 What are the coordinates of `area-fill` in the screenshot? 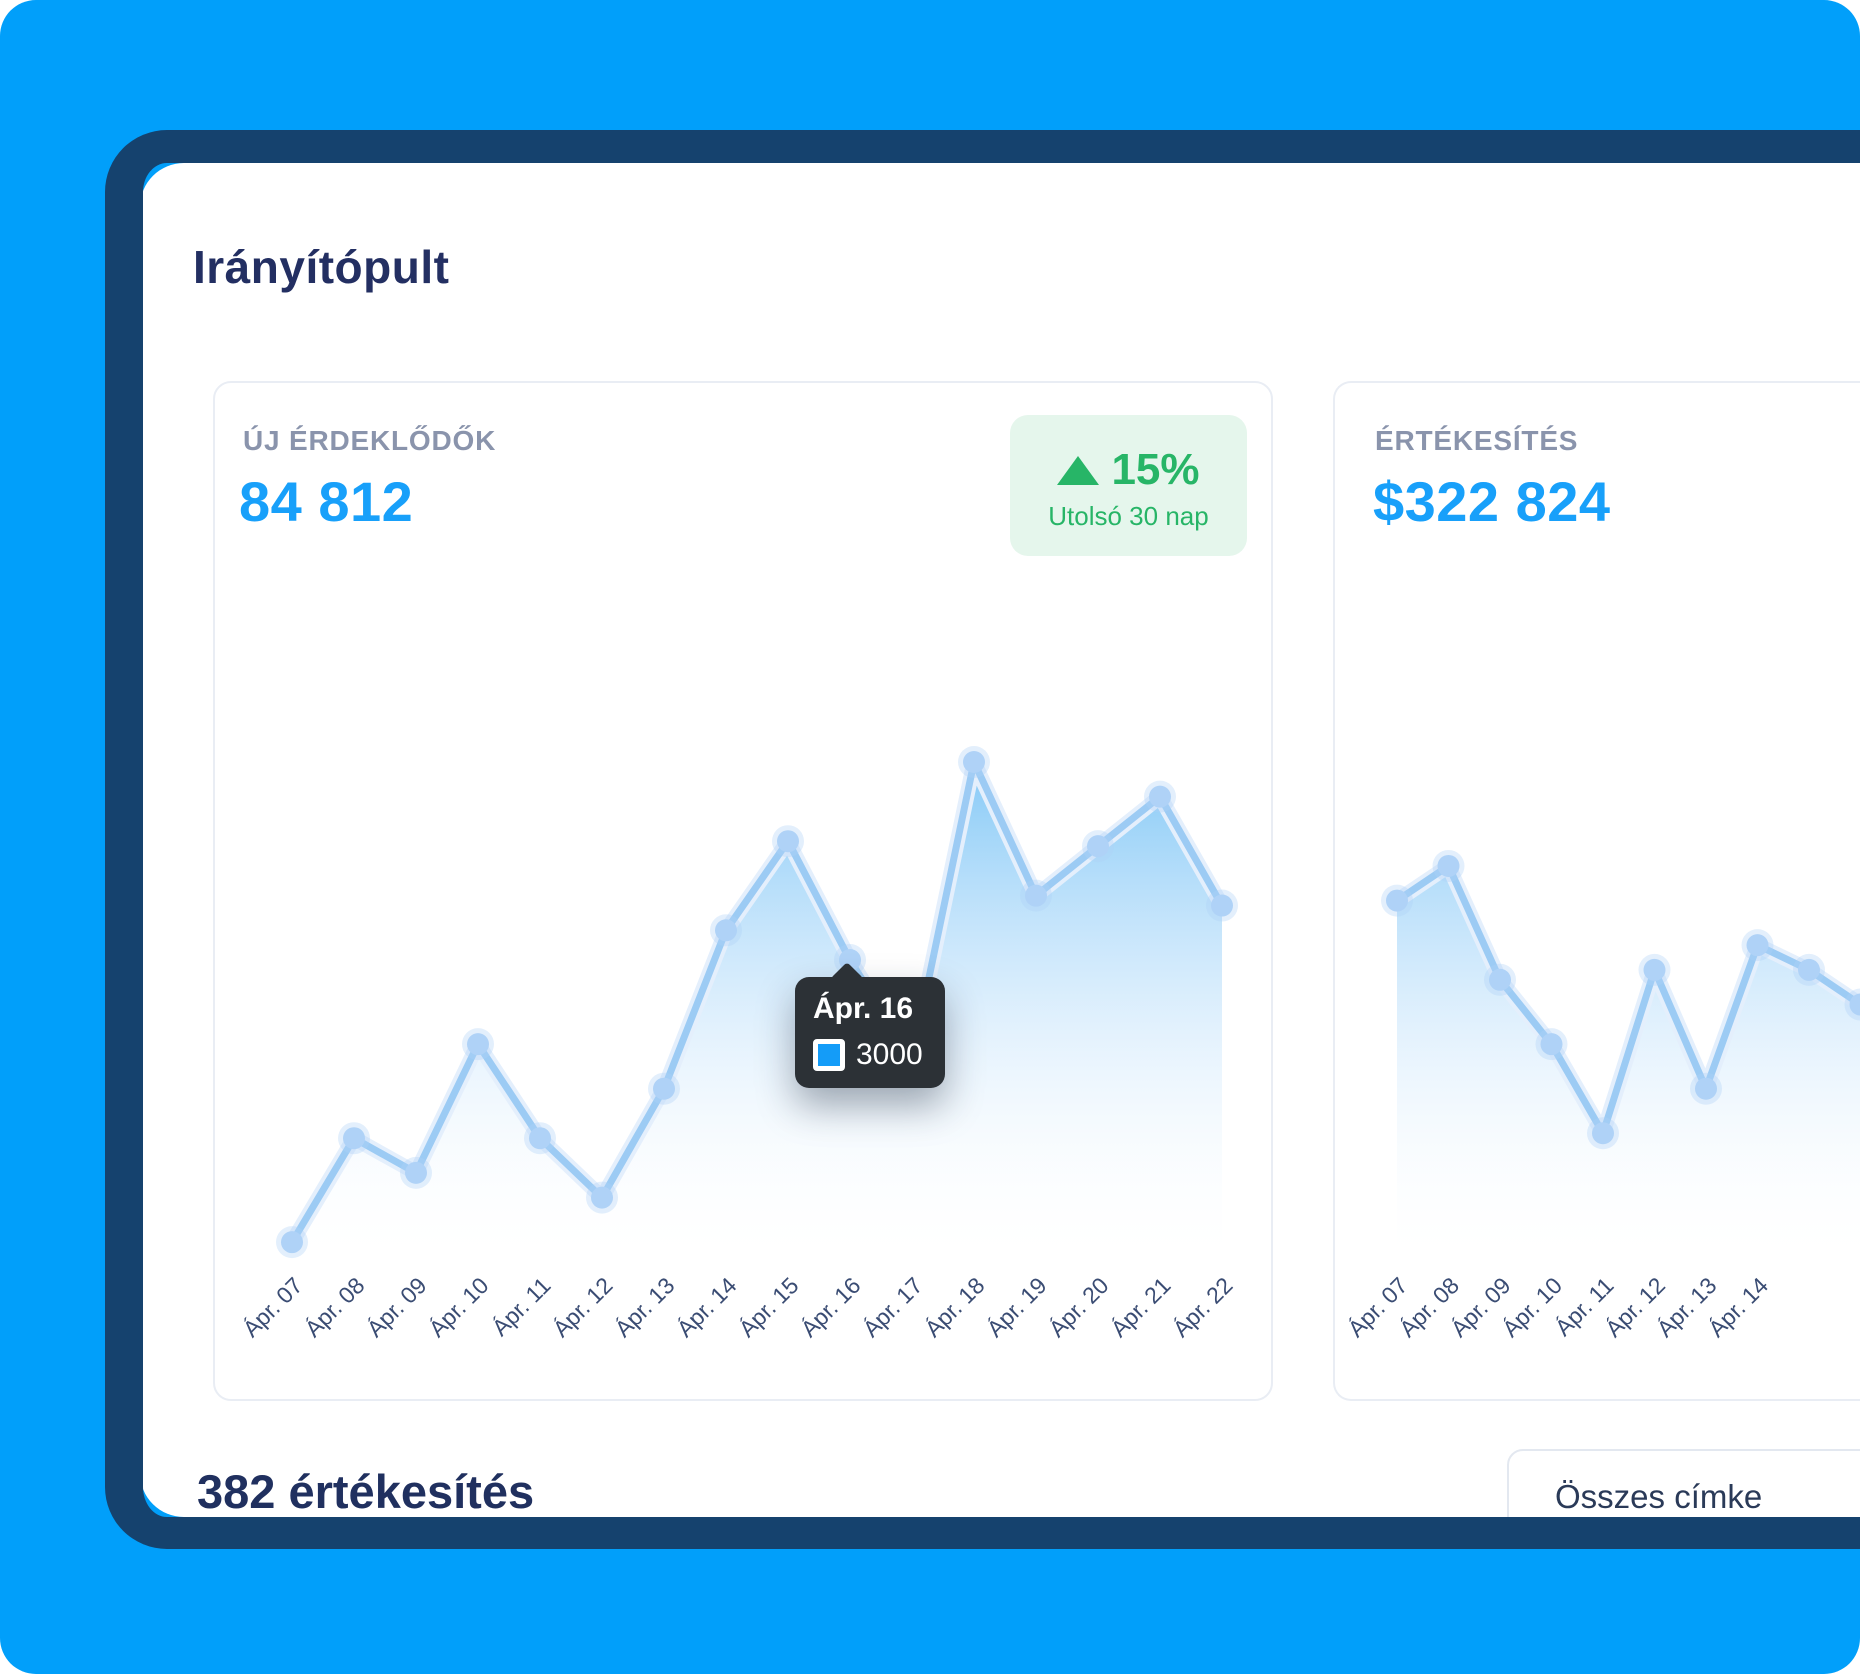 It's located at (757, 1009).